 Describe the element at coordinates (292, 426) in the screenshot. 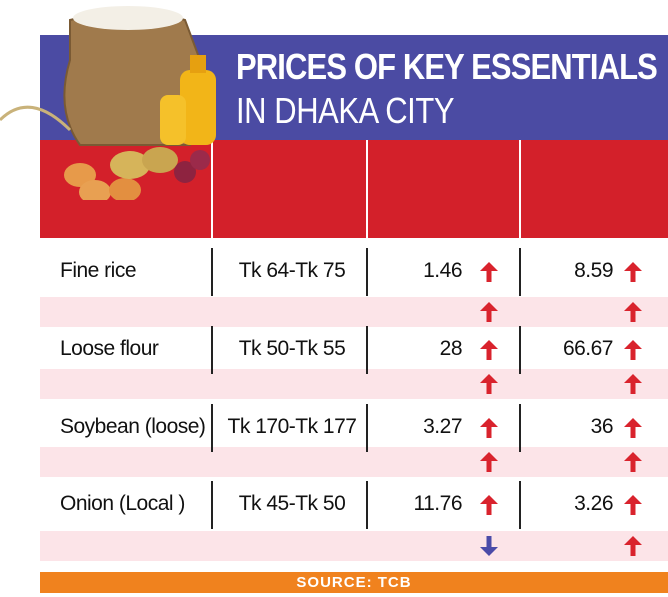

I see `price-range: Tk 170-Tk 177` at that location.